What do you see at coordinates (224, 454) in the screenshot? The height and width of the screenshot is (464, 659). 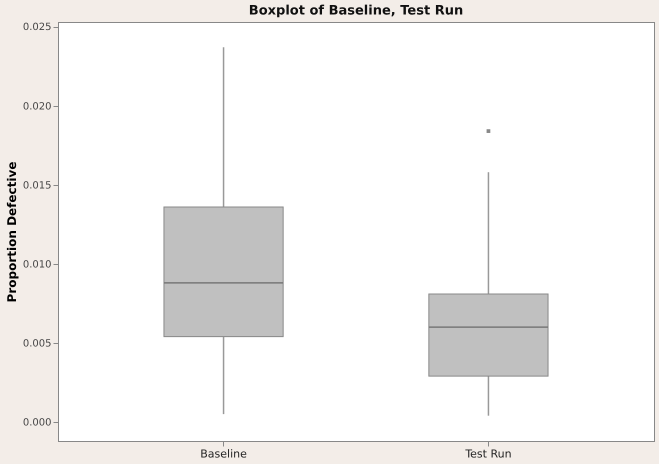 I see `x-tick-label: Baseline` at bounding box center [224, 454].